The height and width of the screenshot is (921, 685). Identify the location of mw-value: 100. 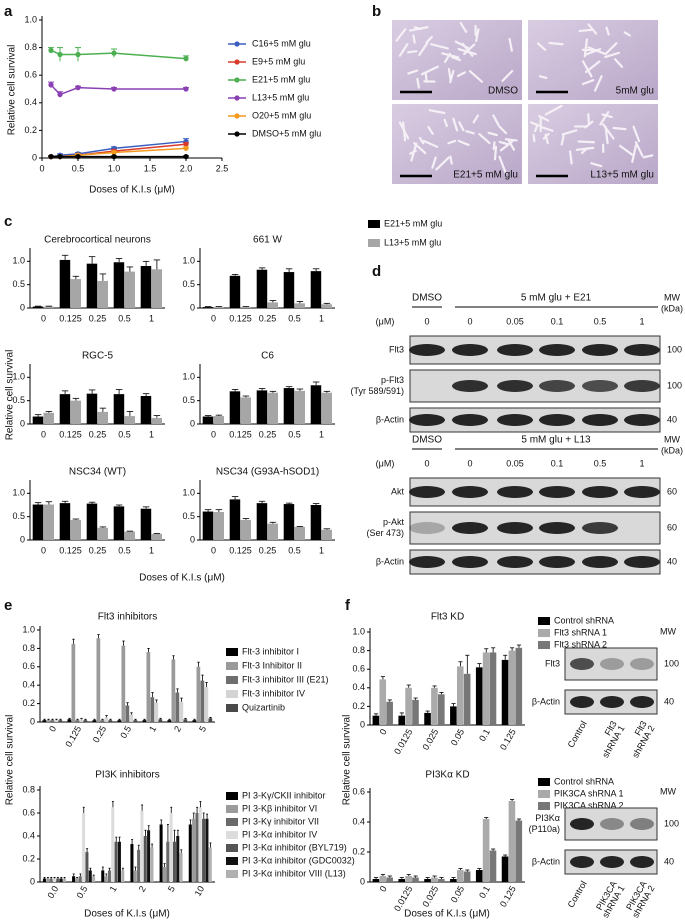
(671, 823).